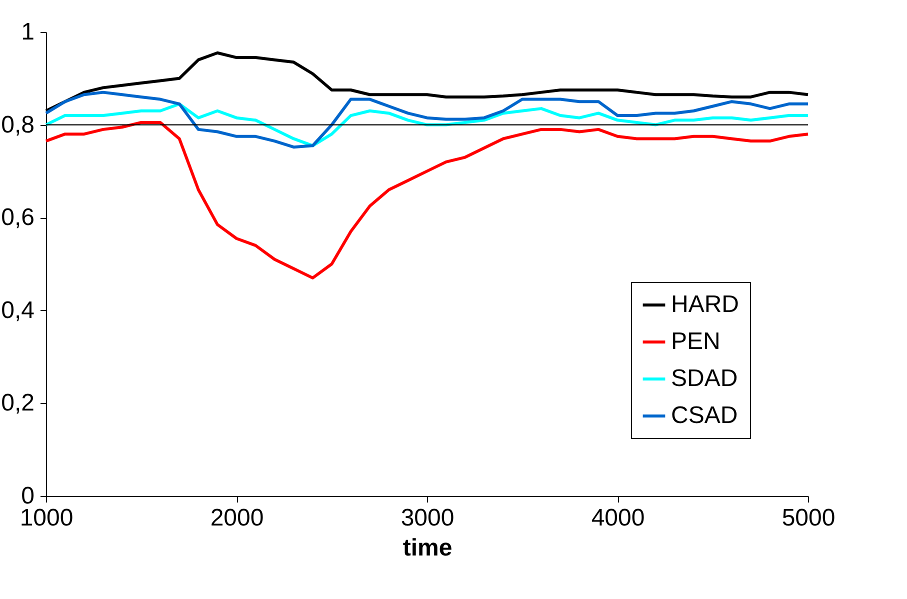 The height and width of the screenshot is (599, 907). Describe the element at coordinates (17, 403) in the screenshot. I see `y-tick-label: 0,2` at that location.